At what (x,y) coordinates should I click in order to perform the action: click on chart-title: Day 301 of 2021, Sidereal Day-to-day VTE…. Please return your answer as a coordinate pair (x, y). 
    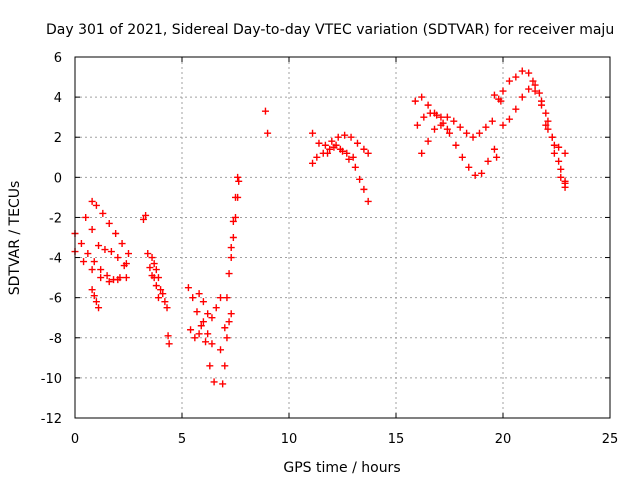
    Looking at the image, I should click on (330, 30).